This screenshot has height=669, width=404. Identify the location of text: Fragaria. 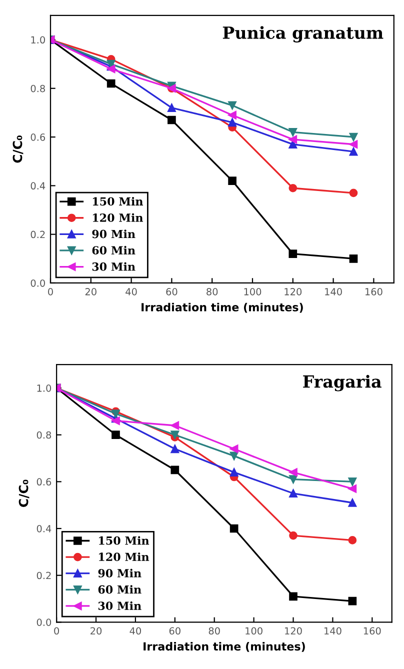
(342, 383).